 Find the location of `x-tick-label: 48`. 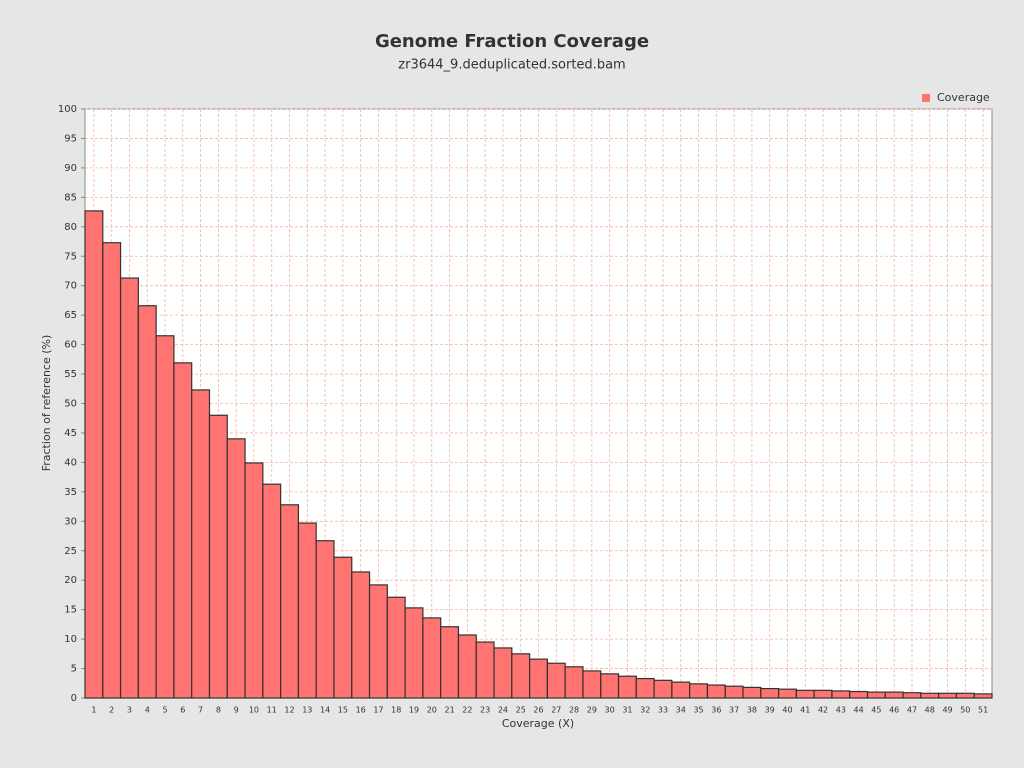

x-tick-label: 48 is located at coordinates (930, 710).